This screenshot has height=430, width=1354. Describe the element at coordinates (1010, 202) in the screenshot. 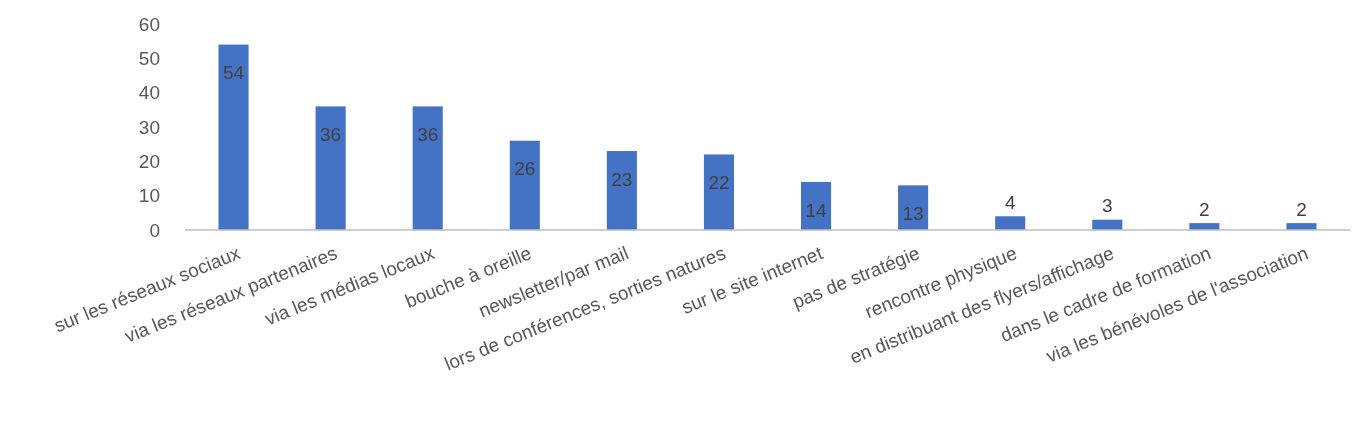

I see `data-label: 4` at that location.